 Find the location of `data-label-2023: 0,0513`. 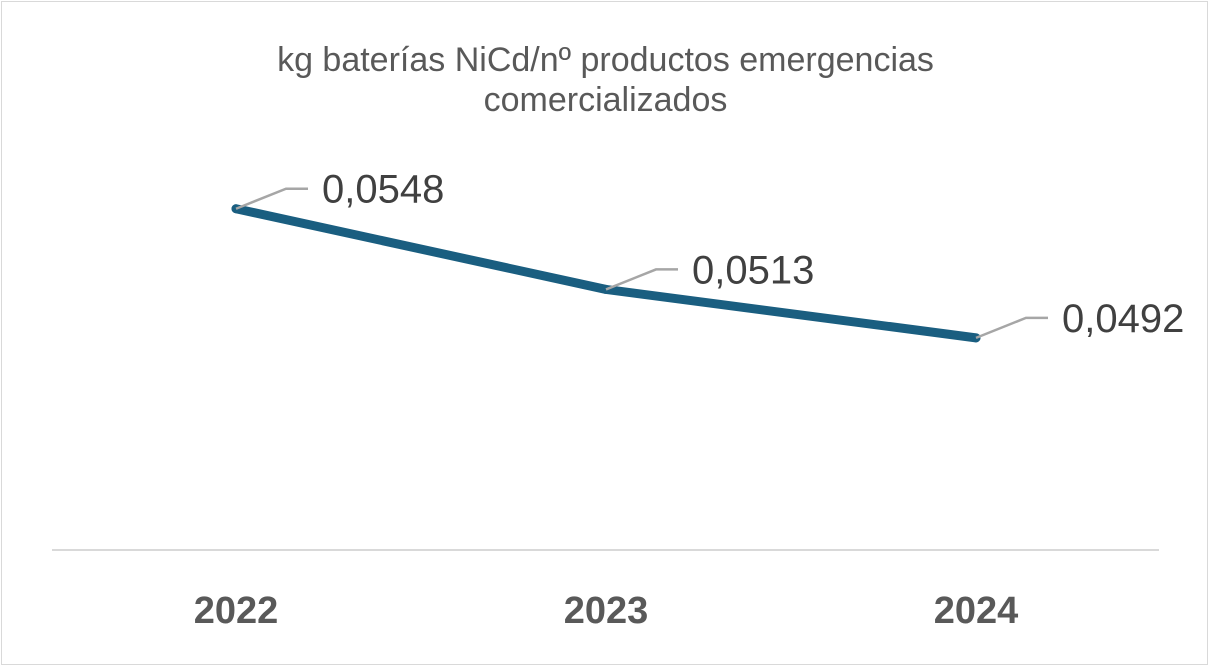

data-label-2023: 0,0513 is located at coordinates (753, 270).